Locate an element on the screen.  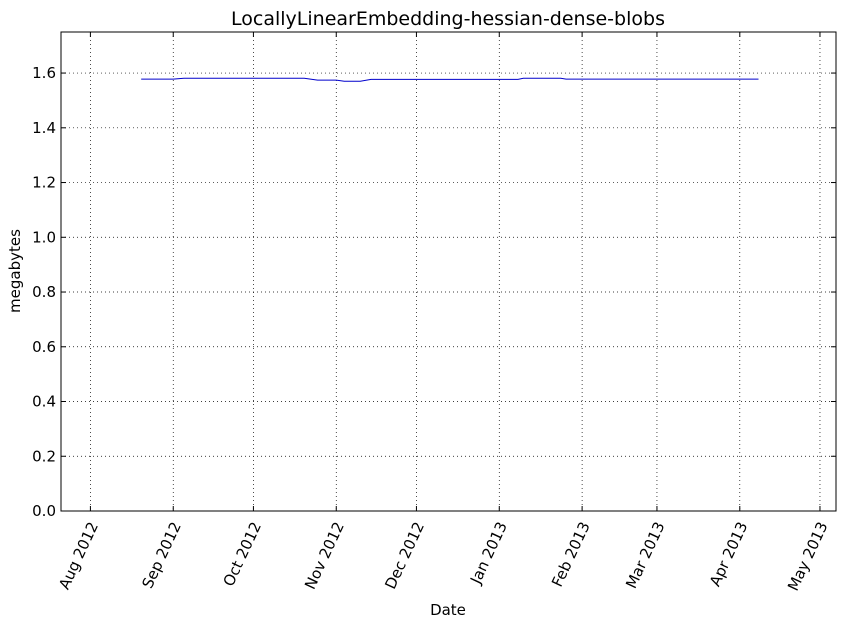
x-tick-label: Dec 2012 is located at coordinates (404, 555).